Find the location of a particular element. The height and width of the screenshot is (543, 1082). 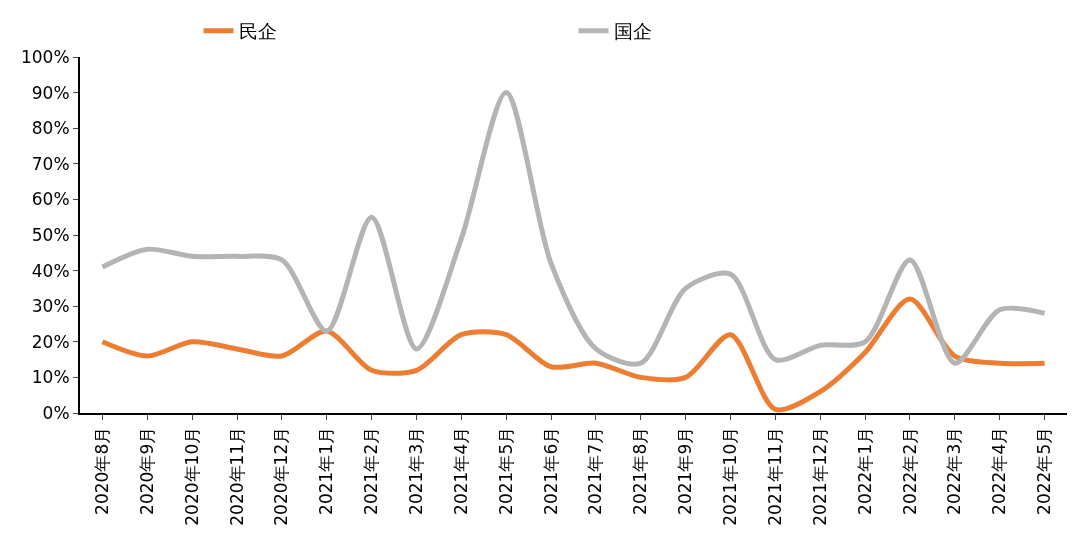

y-tick-label: 100% is located at coordinates (45, 56).